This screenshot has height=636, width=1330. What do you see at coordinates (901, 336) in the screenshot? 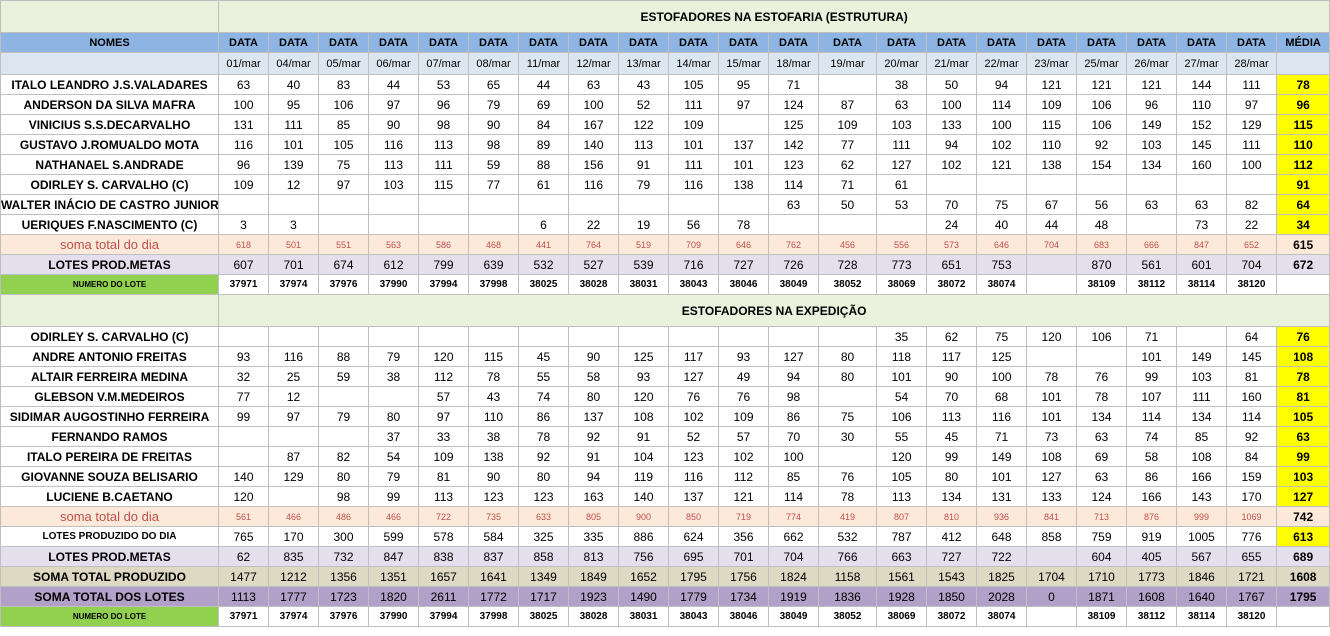
I see `value-cell: 35` at bounding box center [901, 336].